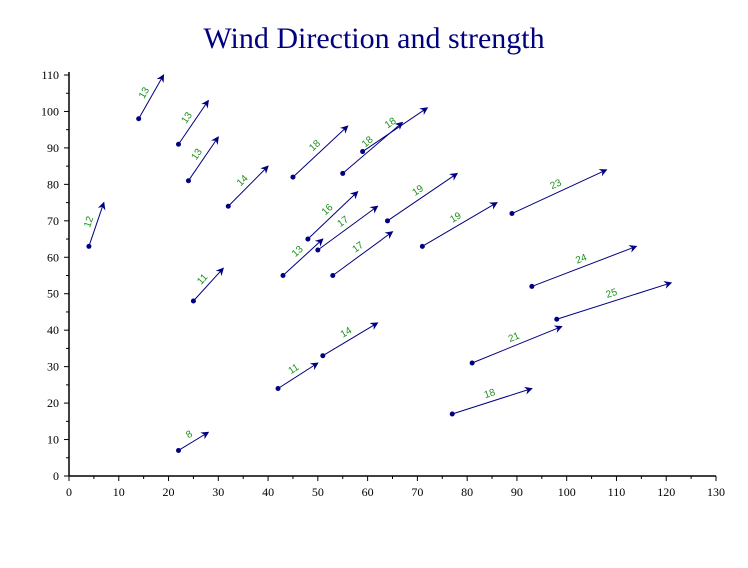  Describe the element at coordinates (56, 476) in the screenshot. I see `y-tick-label: 0` at that location.